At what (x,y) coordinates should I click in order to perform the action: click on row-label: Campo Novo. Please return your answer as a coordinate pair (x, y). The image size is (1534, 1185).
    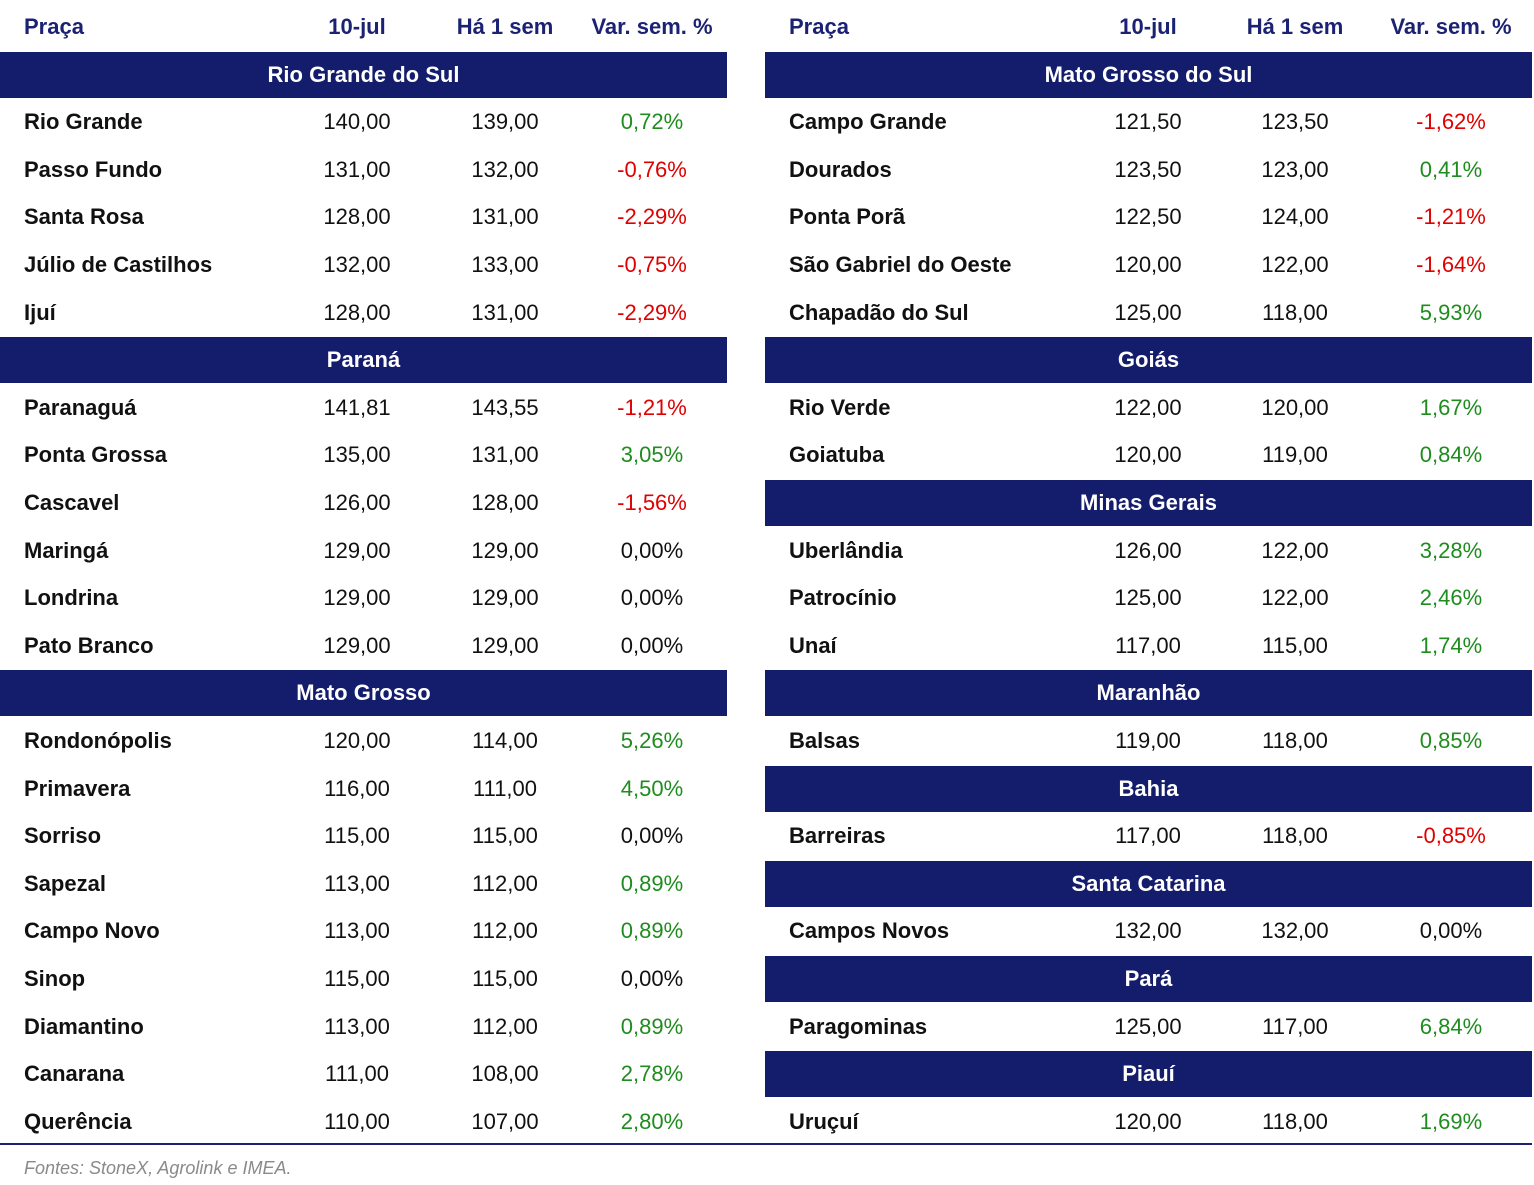
    Looking at the image, I should click on (92, 931).